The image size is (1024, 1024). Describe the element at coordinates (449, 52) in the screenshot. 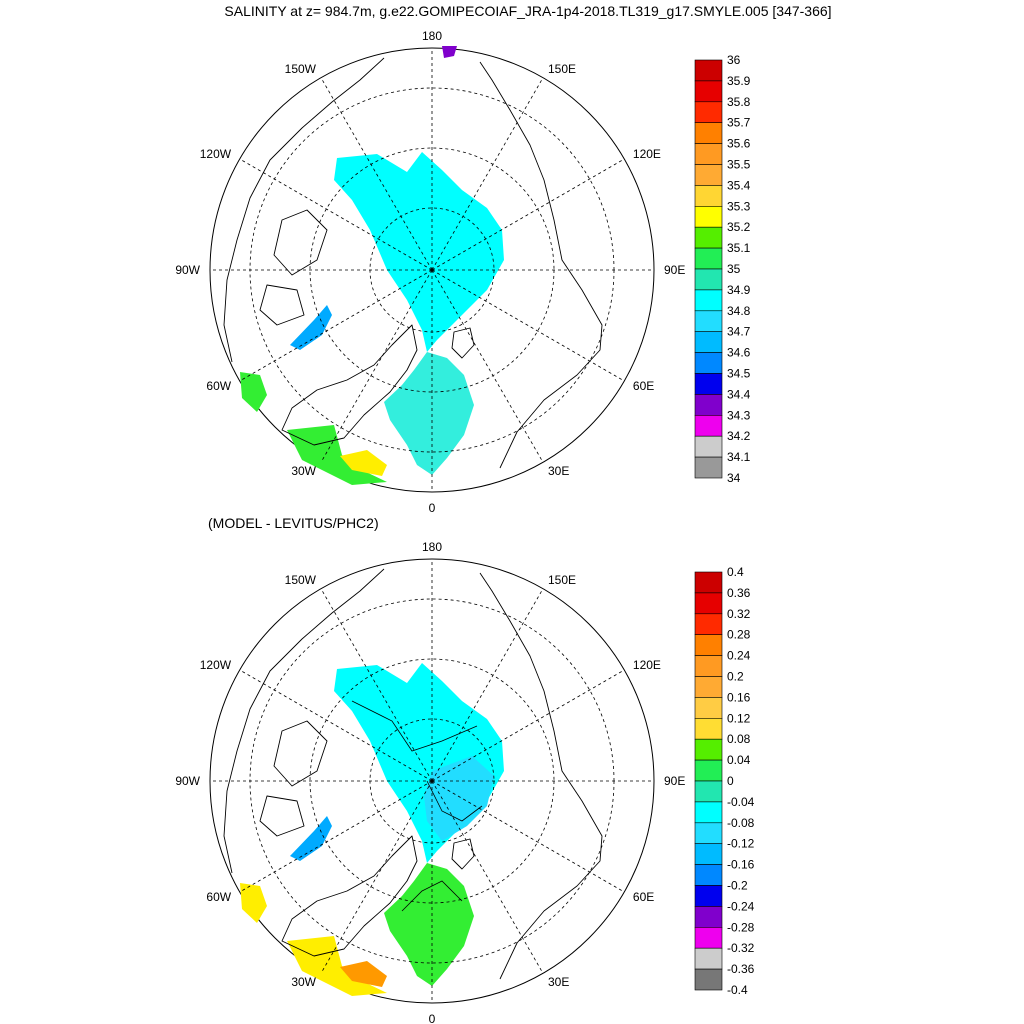

I see `pacific-inflow-field` at that location.